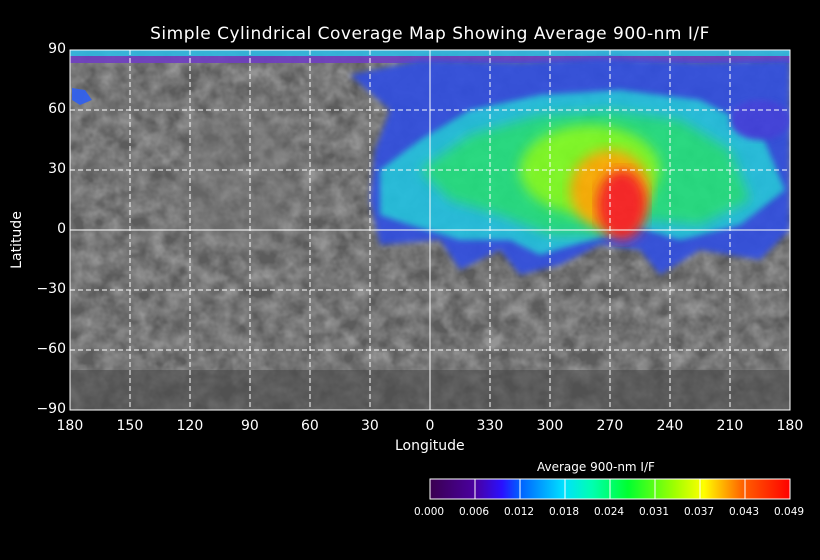 This screenshot has width=820, height=560. Describe the element at coordinates (51, 289) in the screenshot. I see `y-tick-label: −30` at that location.